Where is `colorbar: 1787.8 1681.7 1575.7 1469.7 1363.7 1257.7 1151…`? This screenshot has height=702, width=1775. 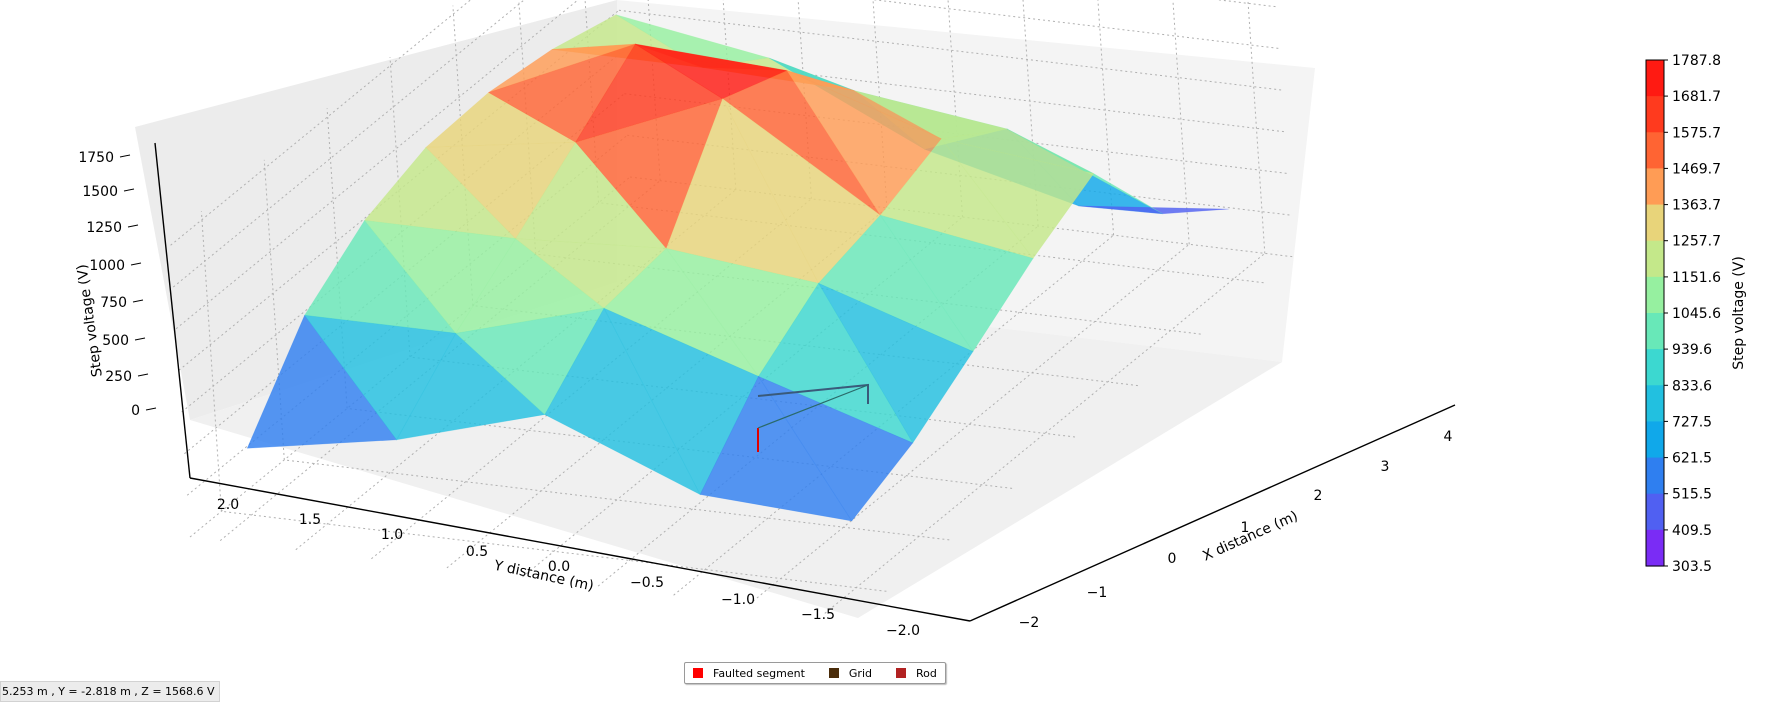 colorbar: 1787.8 1681.7 1575.7 1469.7 1363.7 1257.7 1151… is located at coordinates (1683, 314).